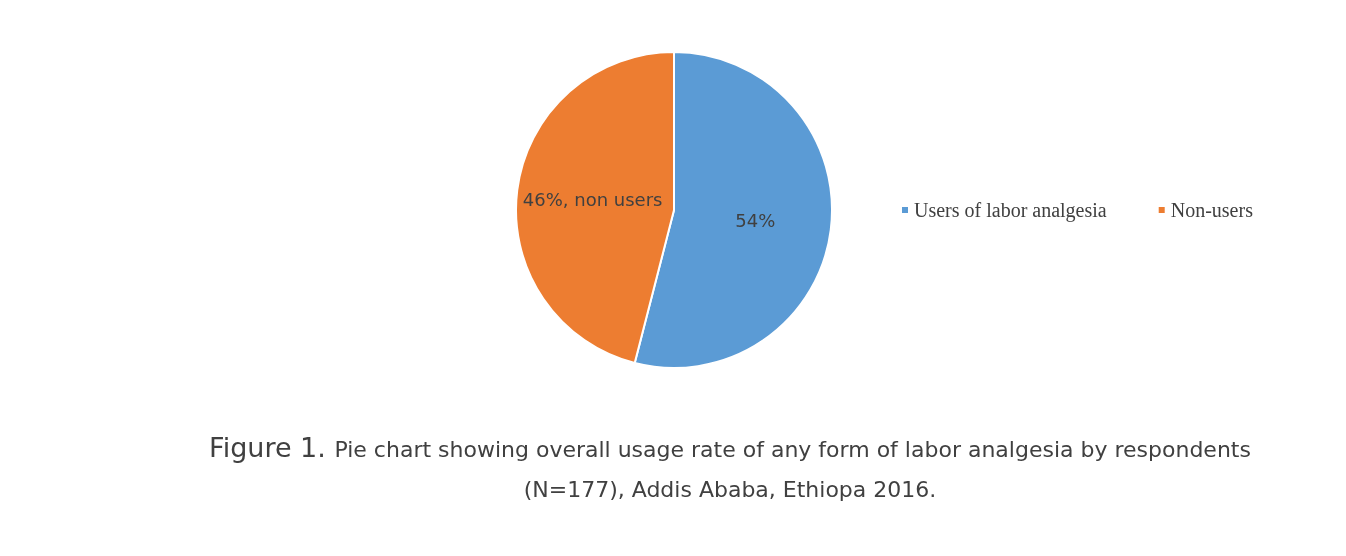  I want to click on legend-label: Users of labor analgesia, so click(1010, 210).